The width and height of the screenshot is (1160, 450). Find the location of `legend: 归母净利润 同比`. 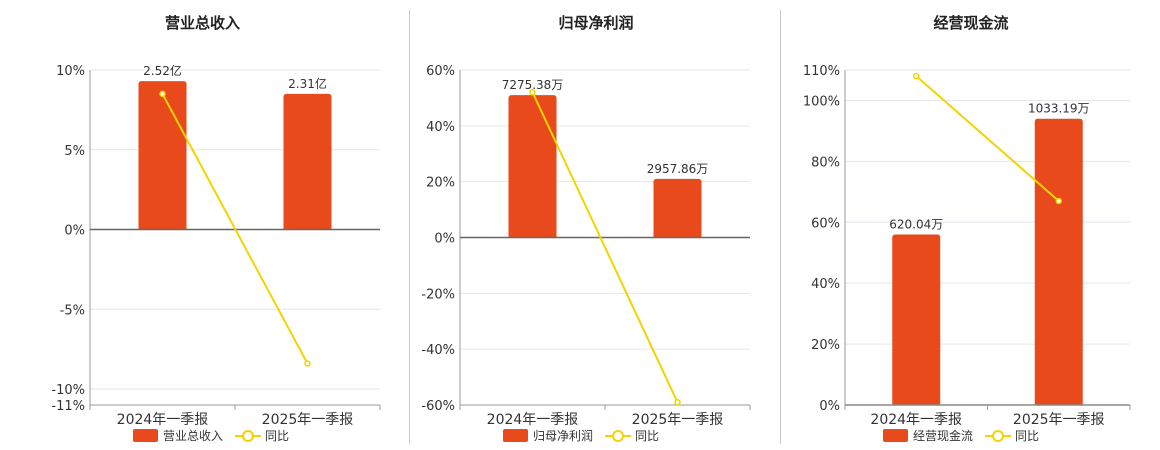

legend: 归母净利润 同比 is located at coordinates (581, 435).